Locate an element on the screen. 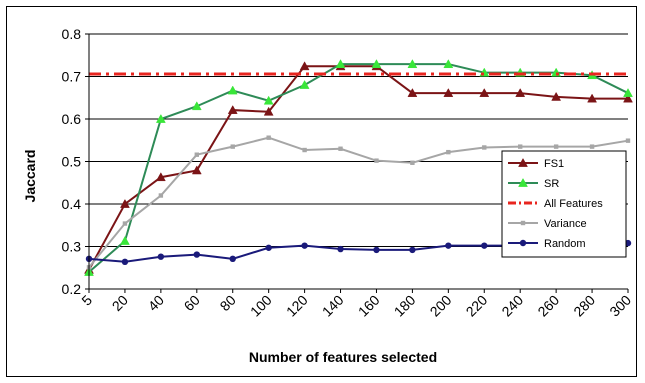 The image size is (645, 383). legend-marker-fs1 is located at coordinates (523, 162).